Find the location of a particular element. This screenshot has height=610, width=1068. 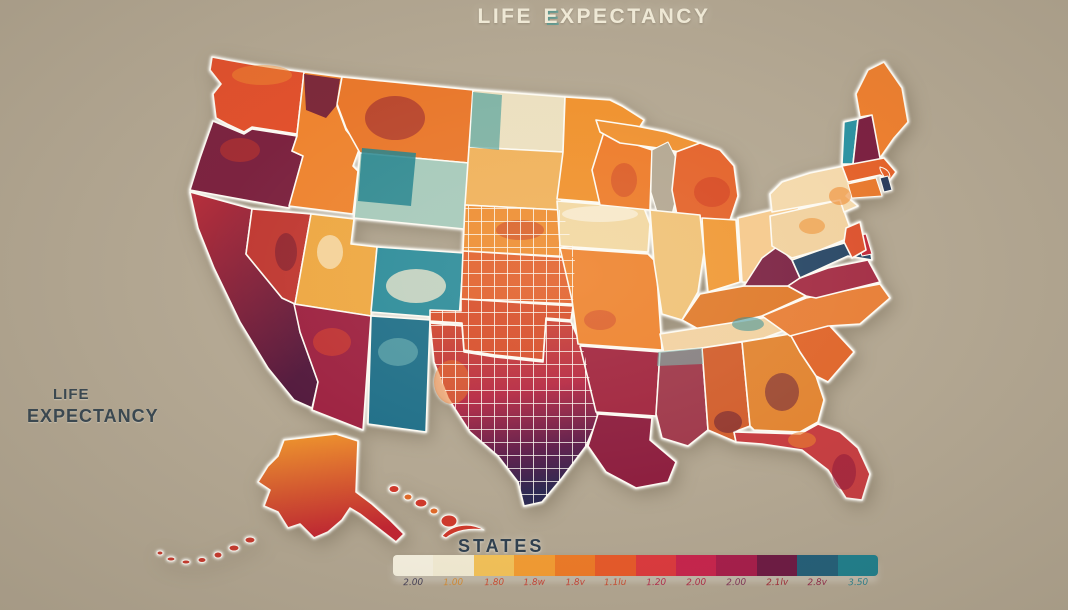

county-grid-oklahoma is located at coordinates (501, 329).